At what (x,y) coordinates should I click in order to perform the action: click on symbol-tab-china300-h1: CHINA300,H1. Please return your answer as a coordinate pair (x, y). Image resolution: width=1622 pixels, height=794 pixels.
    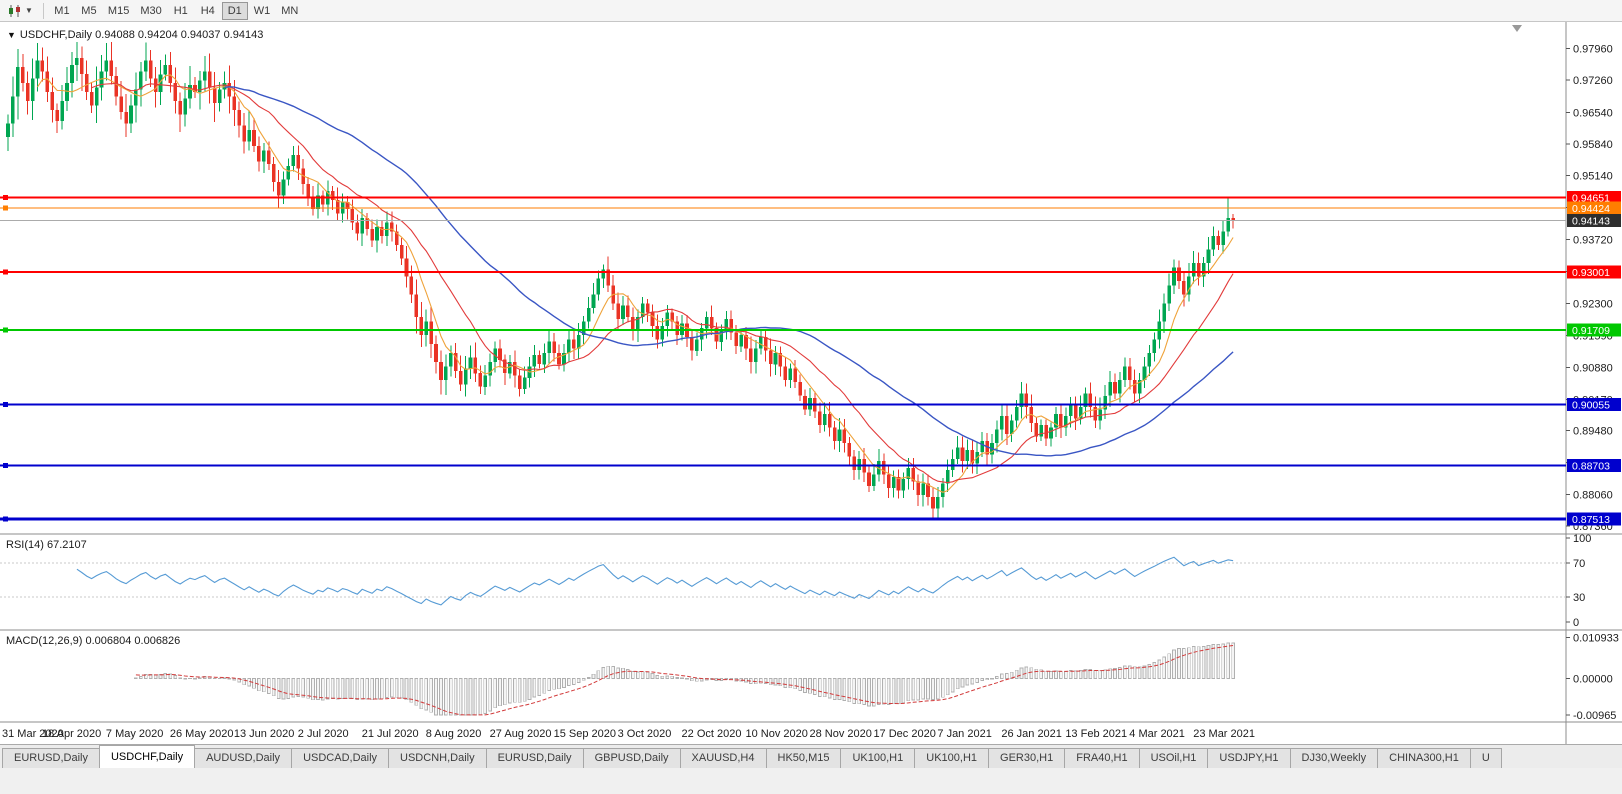
    Looking at the image, I should click on (1424, 758).